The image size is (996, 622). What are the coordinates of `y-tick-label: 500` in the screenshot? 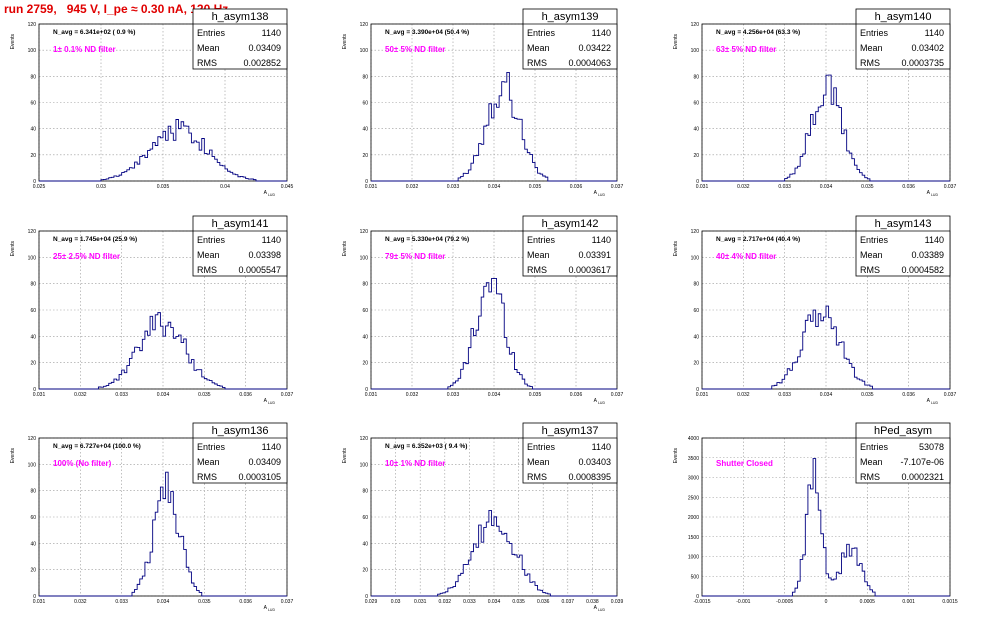 It's located at (695, 577).